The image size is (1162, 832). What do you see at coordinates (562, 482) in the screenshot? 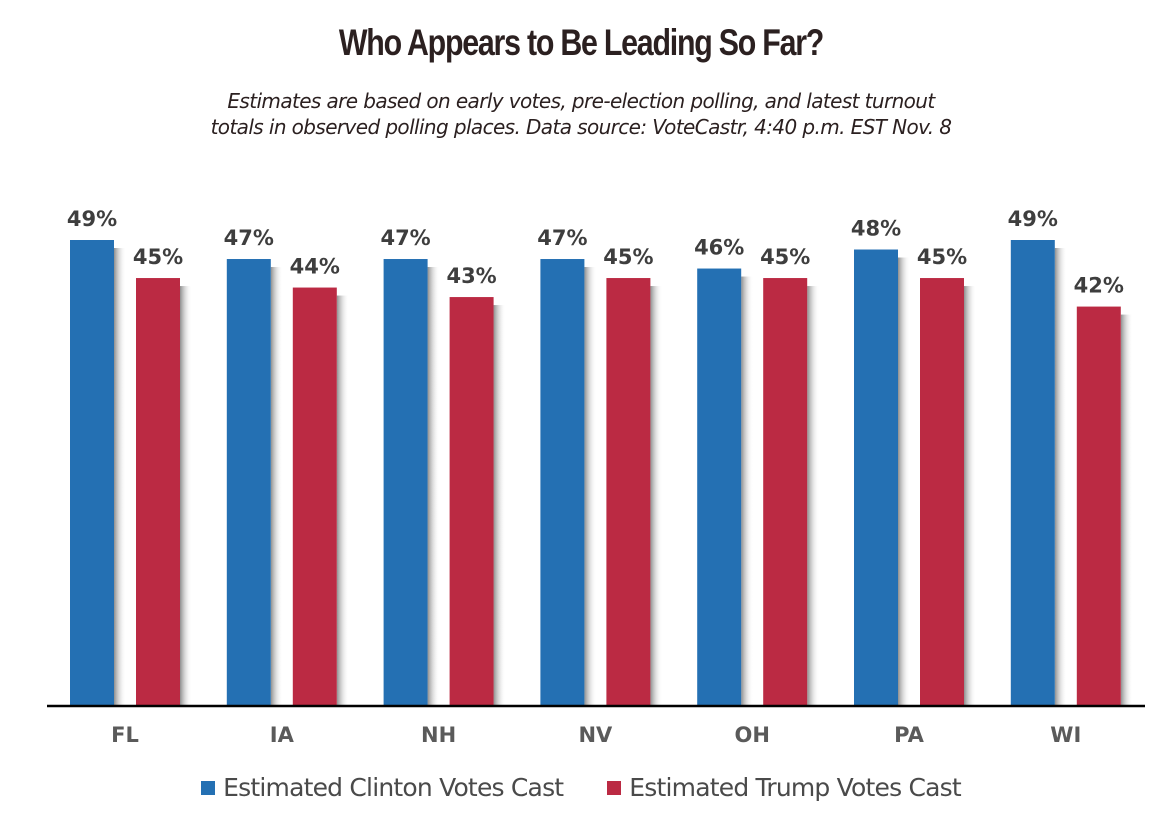
I see `bar-clinton-nv` at bounding box center [562, 482].